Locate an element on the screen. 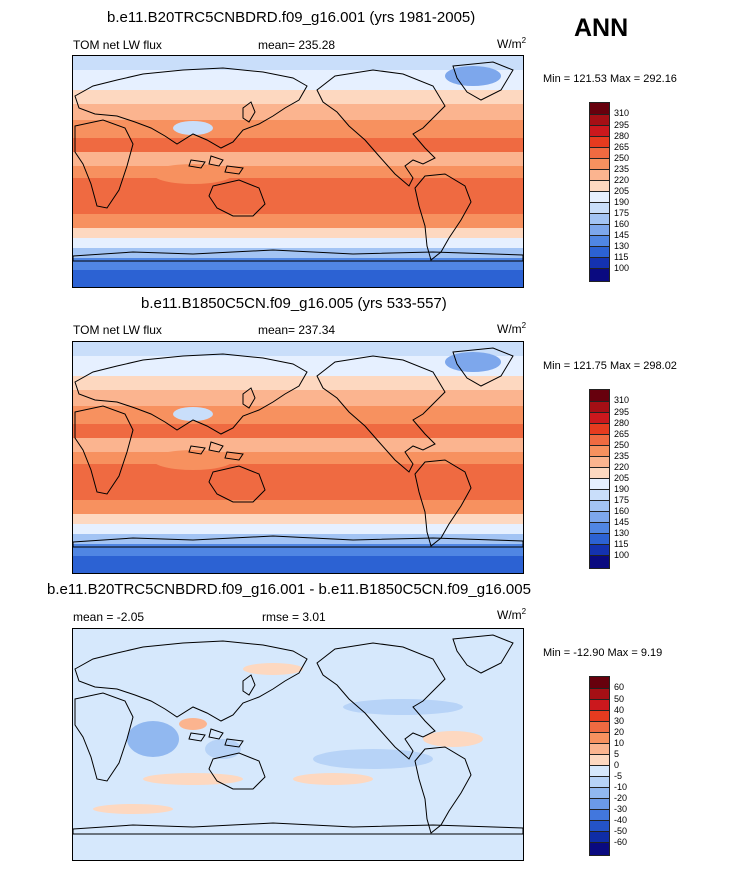 This screenshot has width=733, height=869. panel3-colorbar-label: -10 is located at coordinates (621, 787).